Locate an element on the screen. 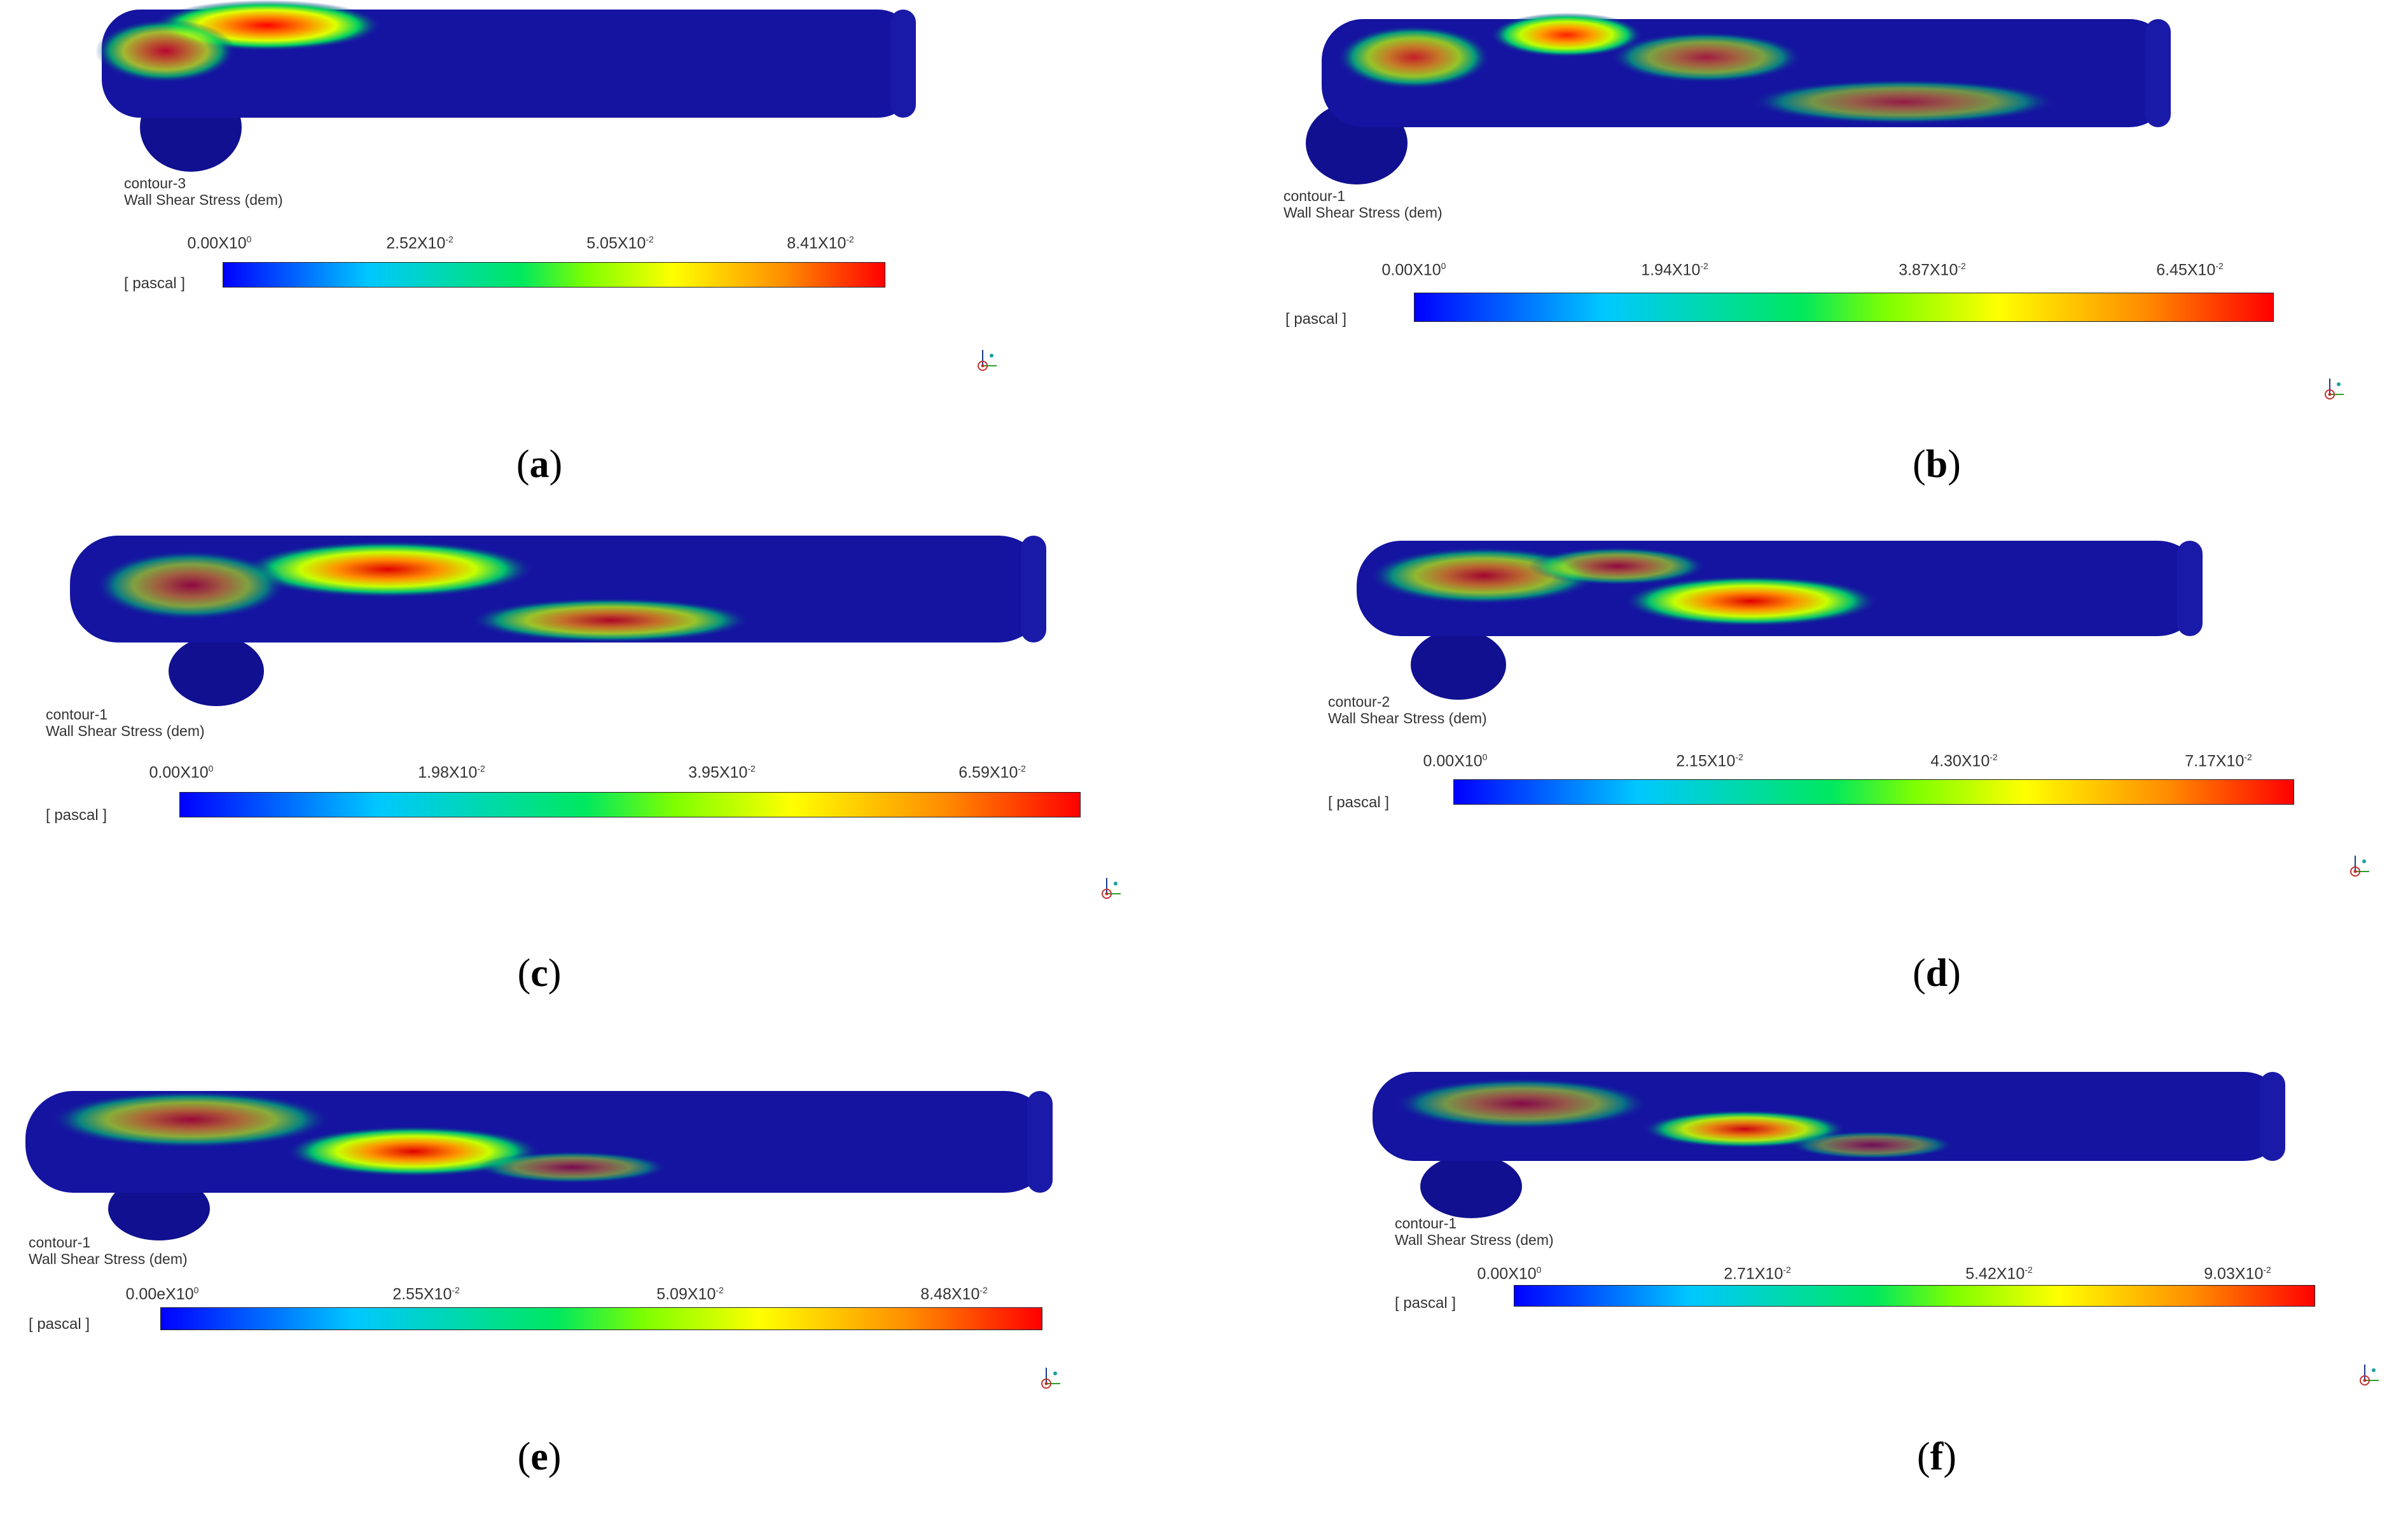 Image resolution: width=2408 pixels, height=1514 pixels. panel-caption: (d) is located at coordinates (1937, 973).